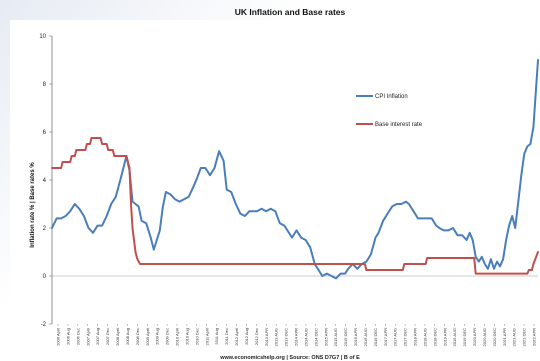  I want to click on x-tick-label: 2017 DEC, so click(405, 337).